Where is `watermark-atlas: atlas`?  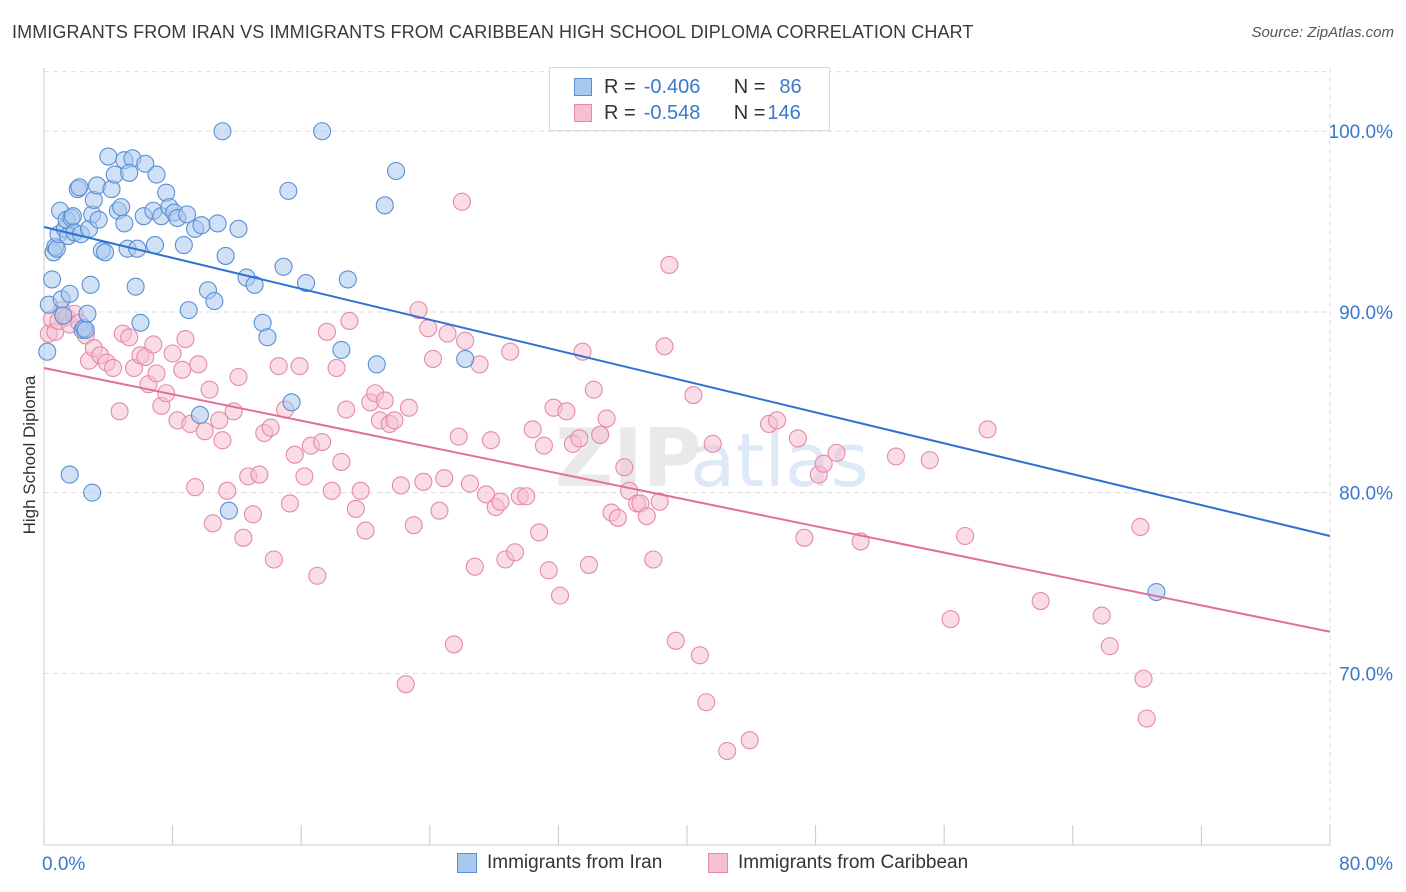
watermark-atlas: atlas is located at coordinates (779, 461).